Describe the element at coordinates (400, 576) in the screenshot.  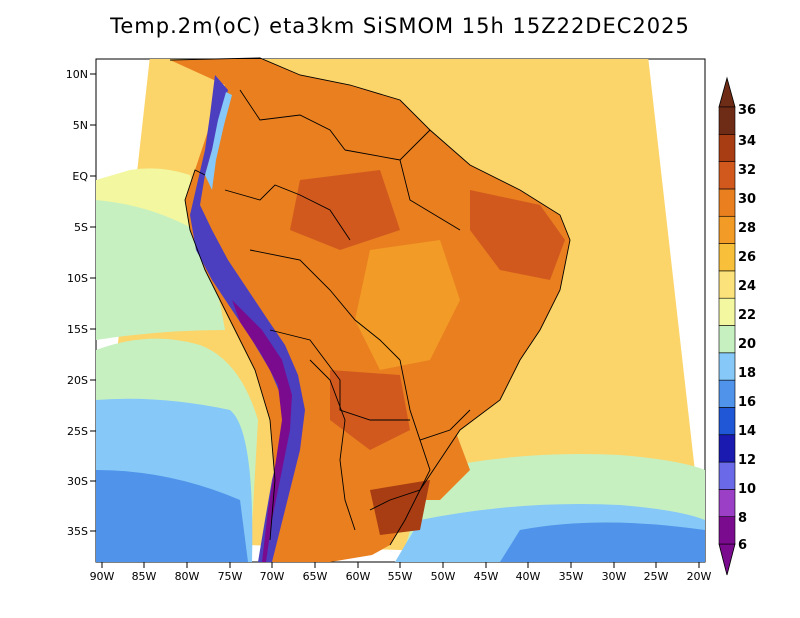
I see `lon-label: 55W` at that location.